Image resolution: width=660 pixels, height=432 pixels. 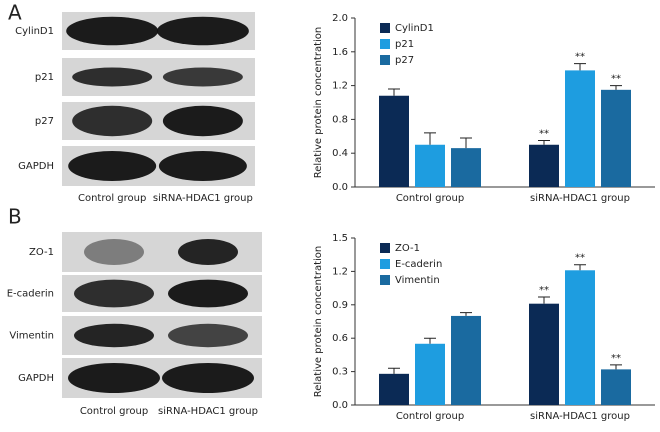 What do you see at coordinates (407, 248) in the screenshot?
I see `legend-label: ZO-1` at bounding box center [407, 248].